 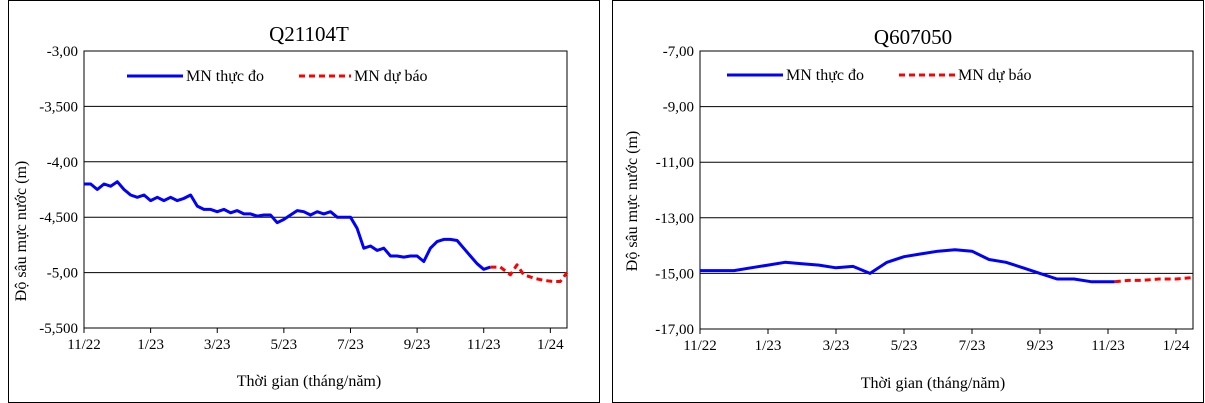 What do you see at coordinates (674, 219) in the screenshot?
I see `y-tick-label: -13,00` at bounding box center [674, 219].